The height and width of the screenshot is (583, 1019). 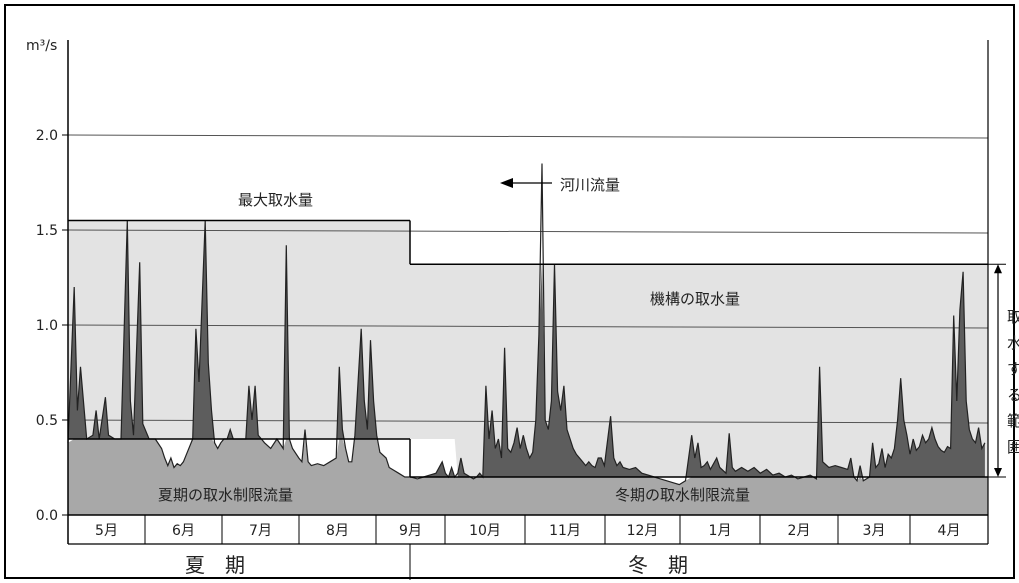 What do you see at coordinates (1013, 369) in the screenshot?
I see `range-char-2: す` at bounding box center [1013, 369].